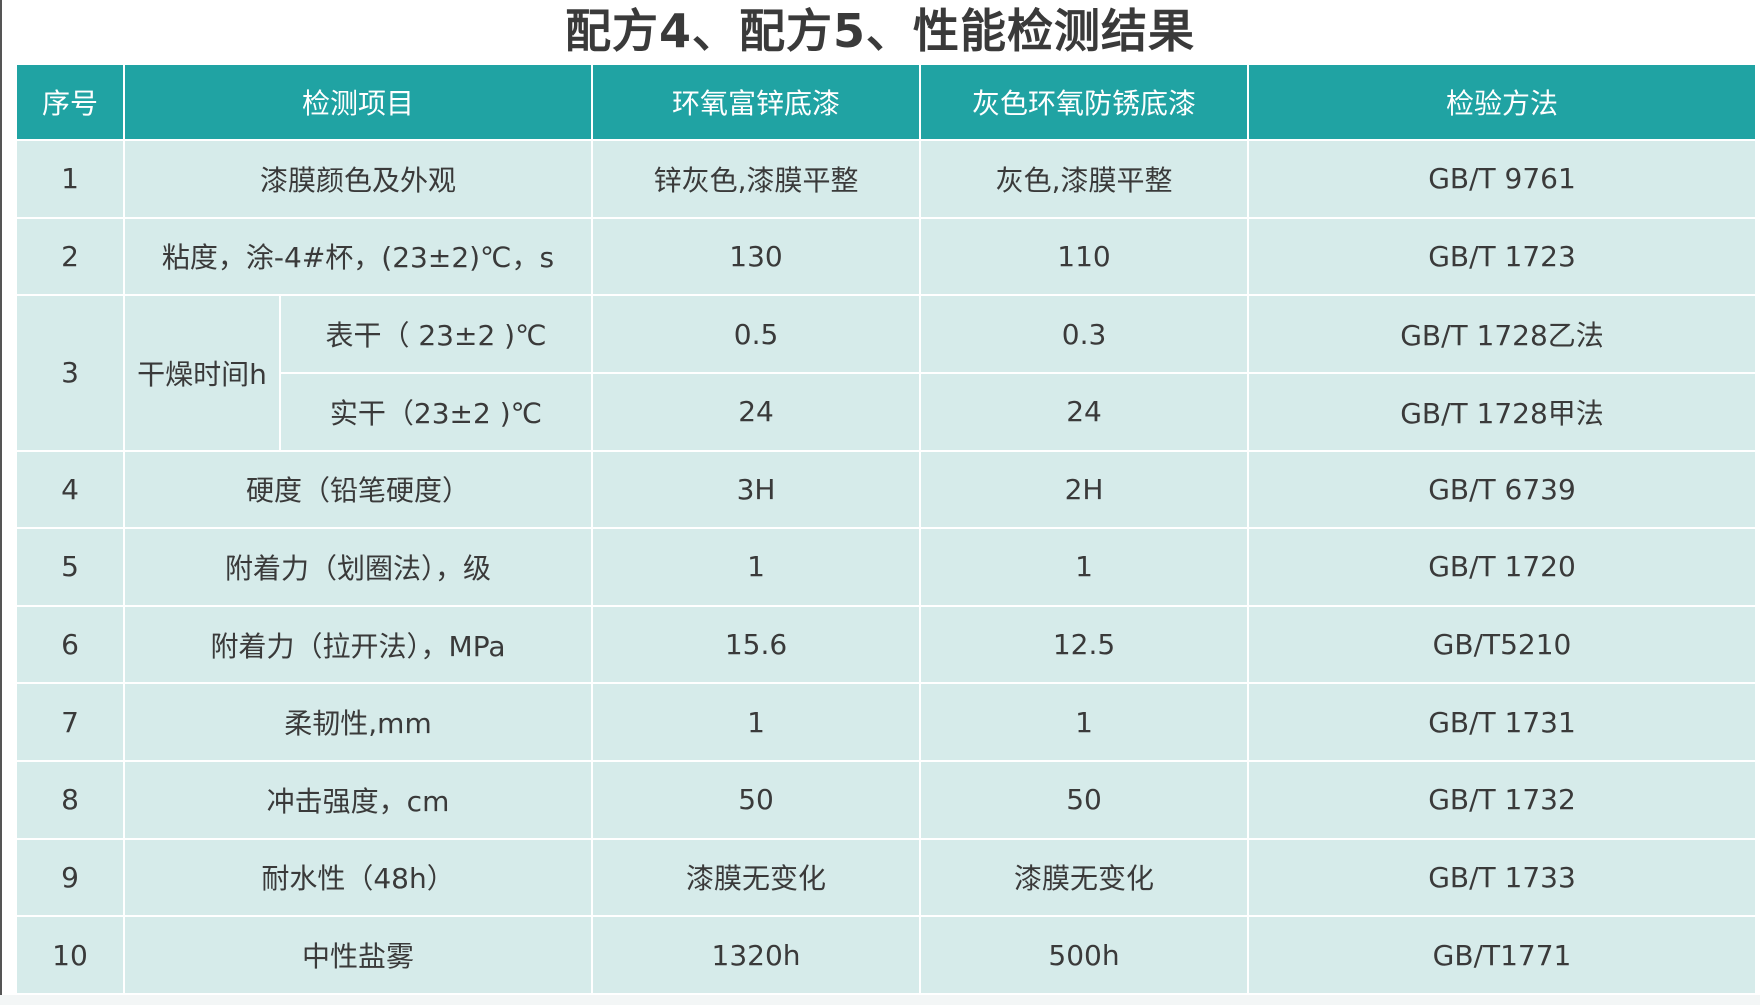 The height and width of the screenshot is (1005, 1760). I want to click on left-frame-line, so click(1, 502).